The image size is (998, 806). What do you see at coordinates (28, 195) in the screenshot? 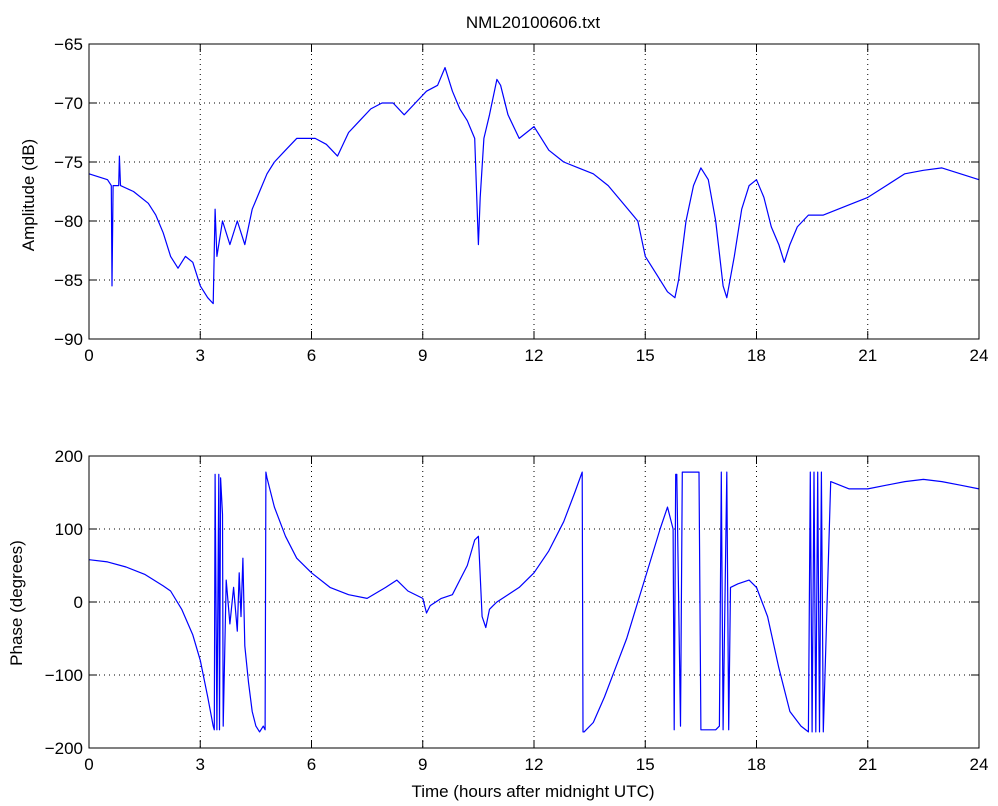
I see `amplitude-y-axis-label: Amplitude (dB)` at bounding box center [28, 195].